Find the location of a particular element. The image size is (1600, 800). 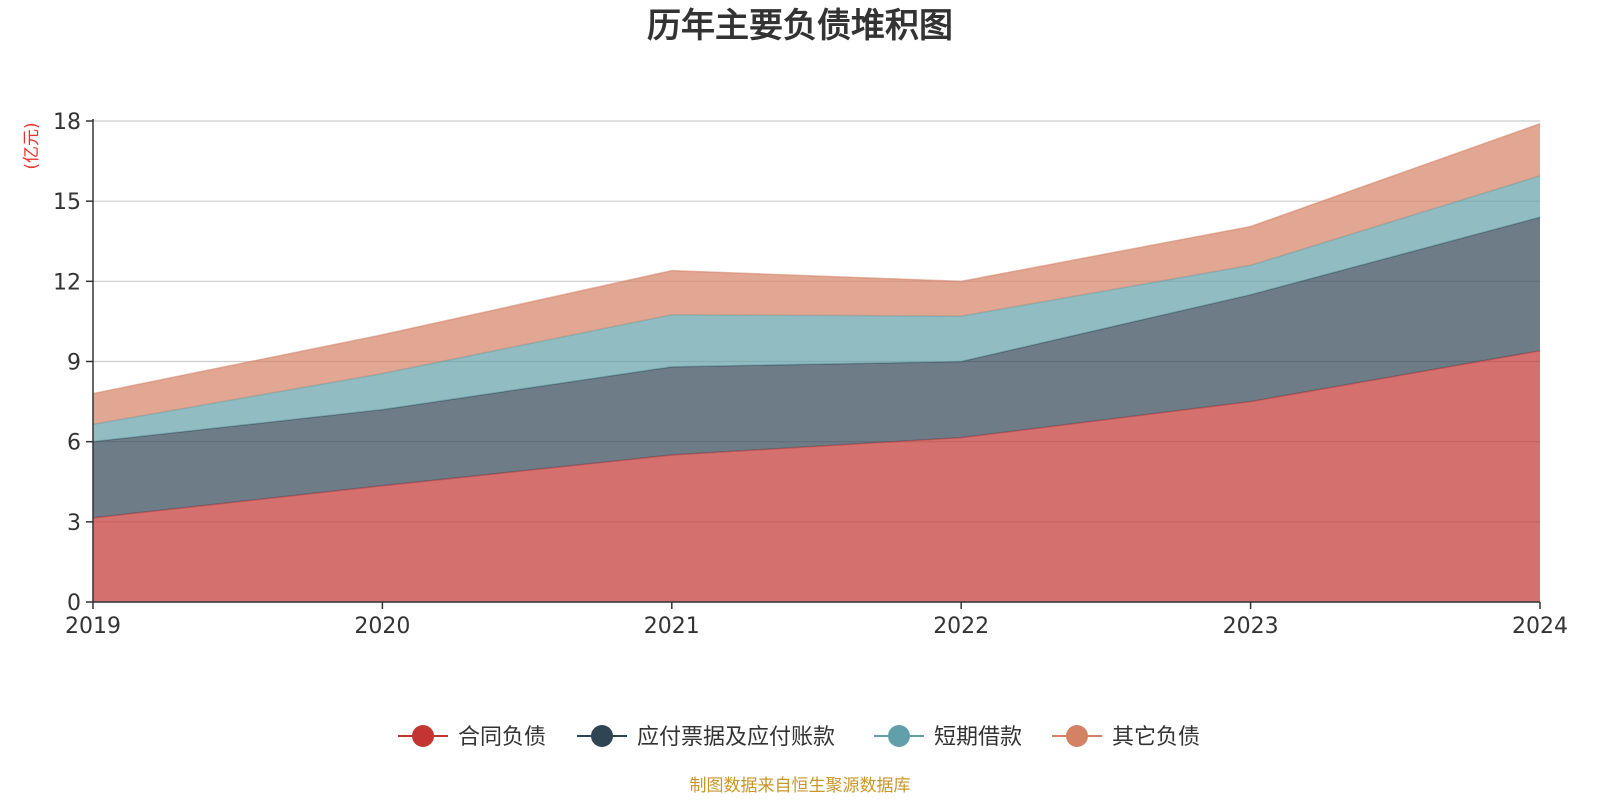

legend-item-1: 应付票据及应付账款 is located at coordinates (706, 737).